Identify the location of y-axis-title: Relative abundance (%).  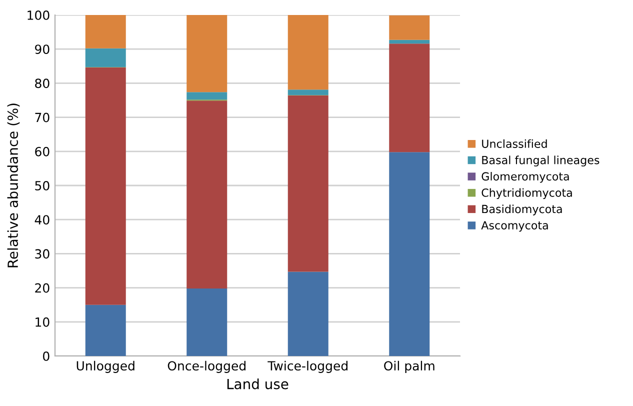
(13, 186).